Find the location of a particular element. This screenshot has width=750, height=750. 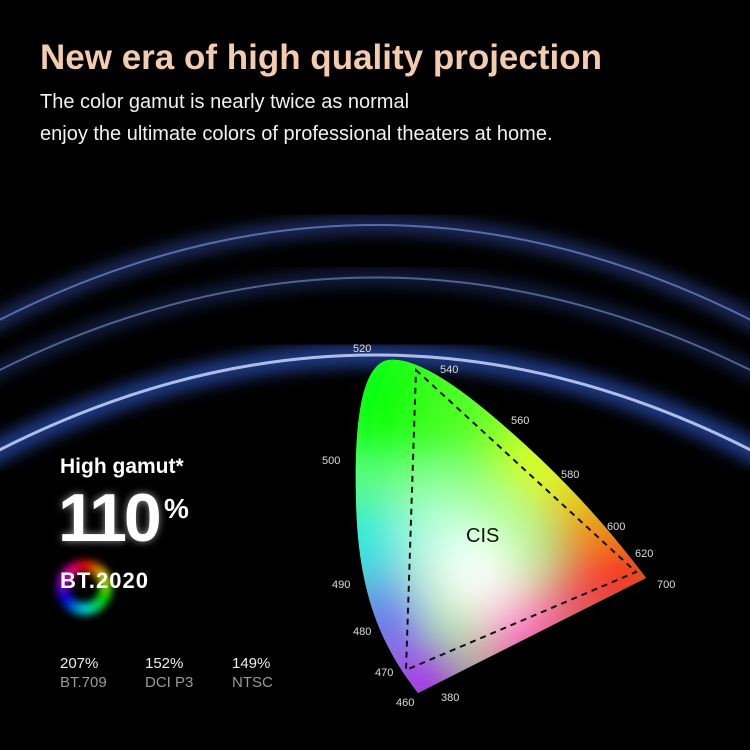

comparison-label: DCI P3 is located at coordinates (169, 682).